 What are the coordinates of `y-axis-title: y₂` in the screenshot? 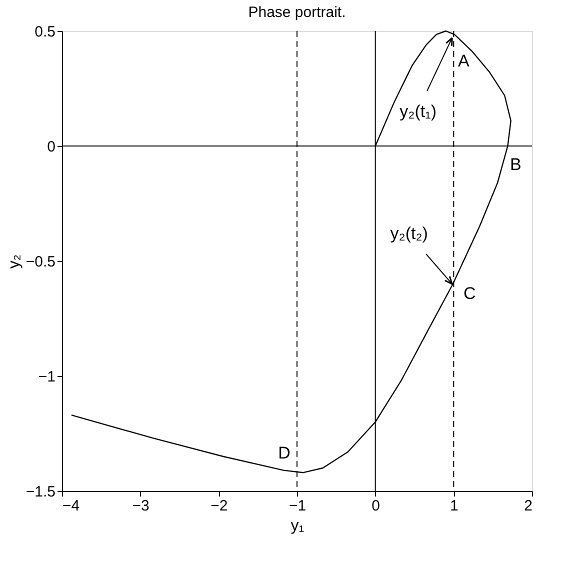 It's located at (14, 261).